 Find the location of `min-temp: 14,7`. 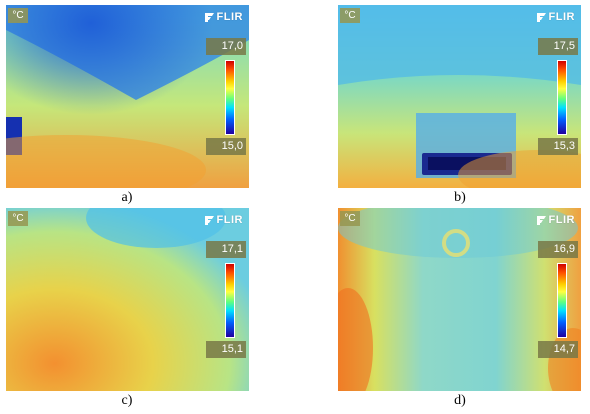

min-temp: 14,7 is located at coordinates (558, 349).